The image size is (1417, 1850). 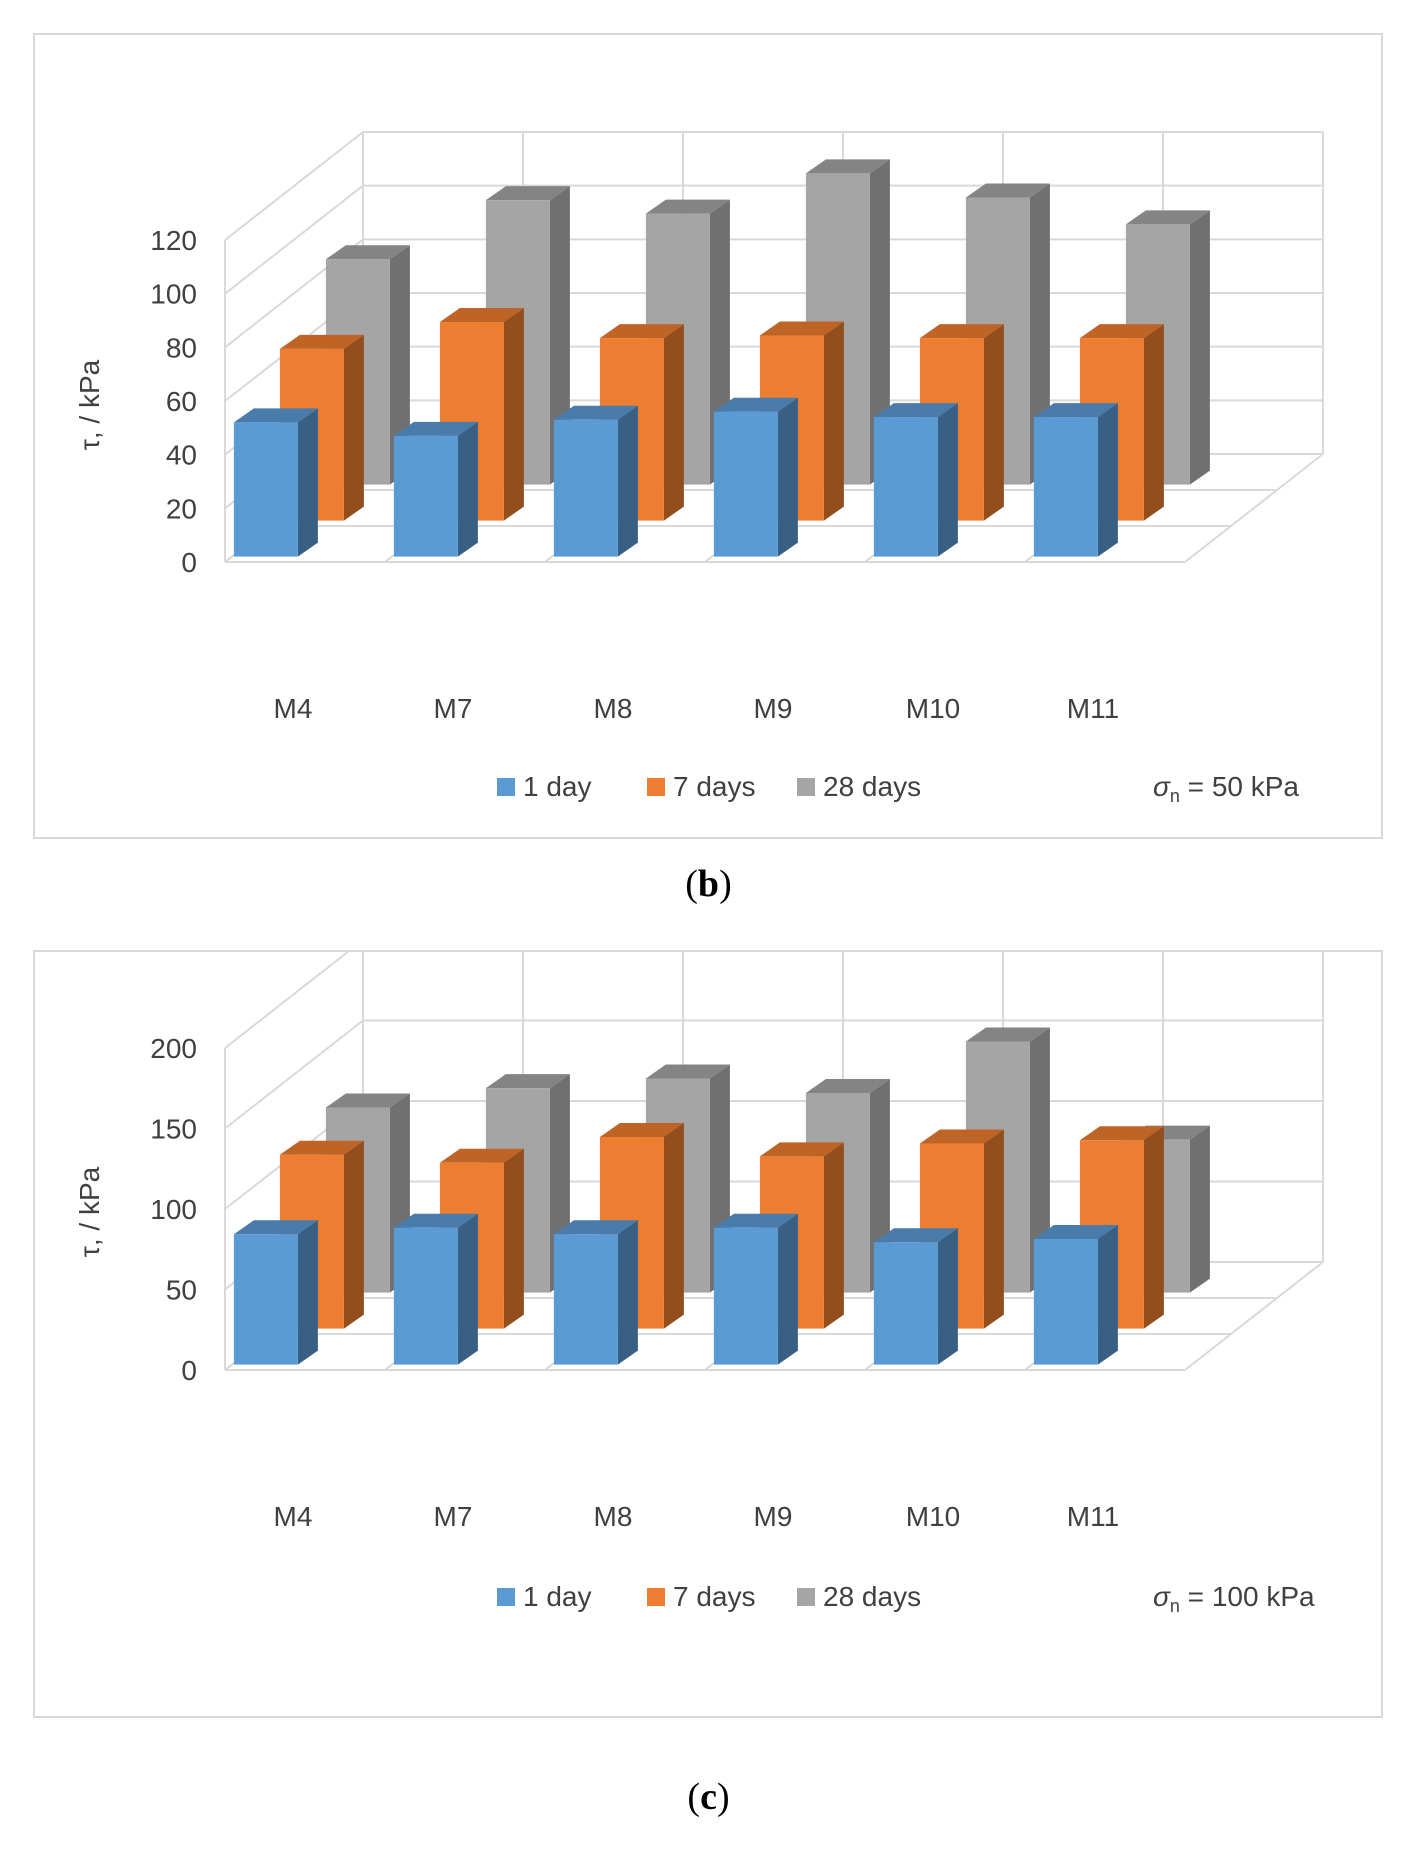 What do you see at coordinates (173, 240) in the screenshot?
I see `y-tick-label: 120` at bounding box center [173, 240].